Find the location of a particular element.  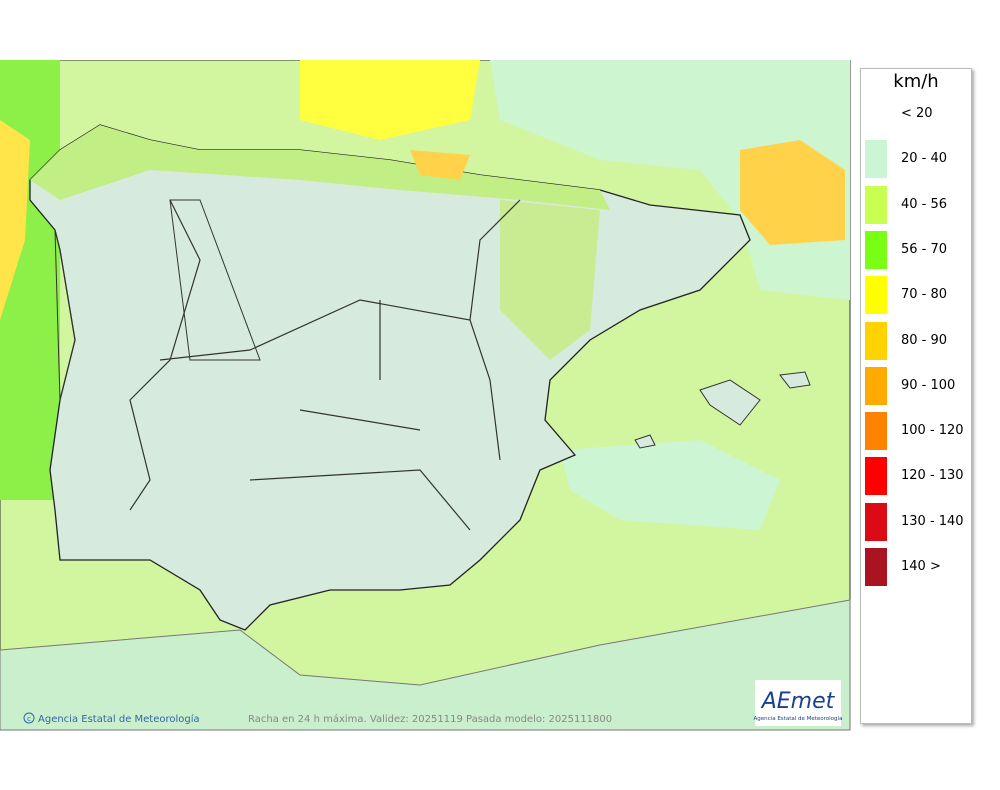

legend-item: 80 - 90 is located at coordinates (917, 340).